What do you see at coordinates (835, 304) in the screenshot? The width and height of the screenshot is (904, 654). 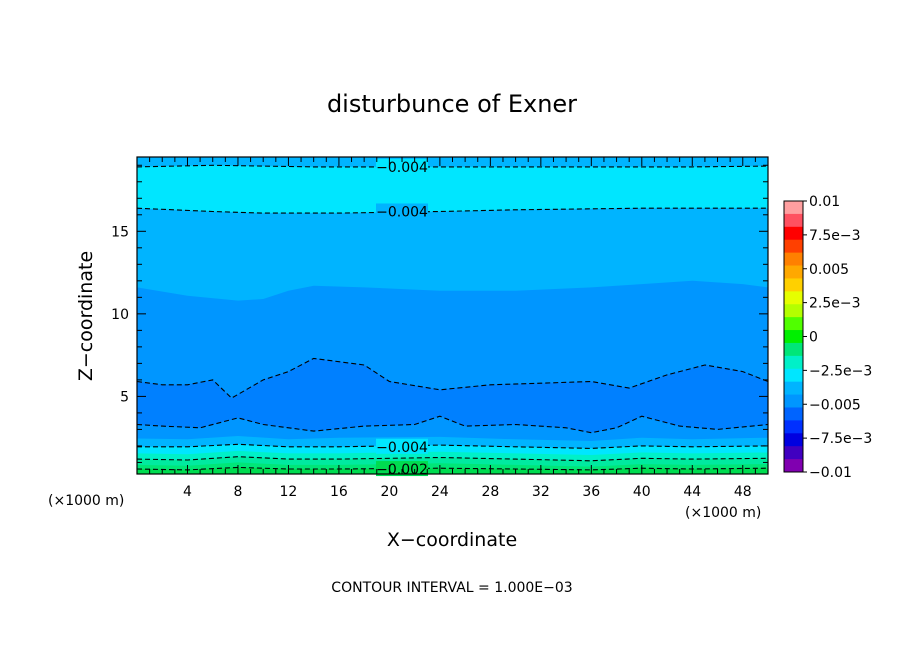 I see `colorbar-tick-label: 2.5e−3` at bounding box center [835, 304].